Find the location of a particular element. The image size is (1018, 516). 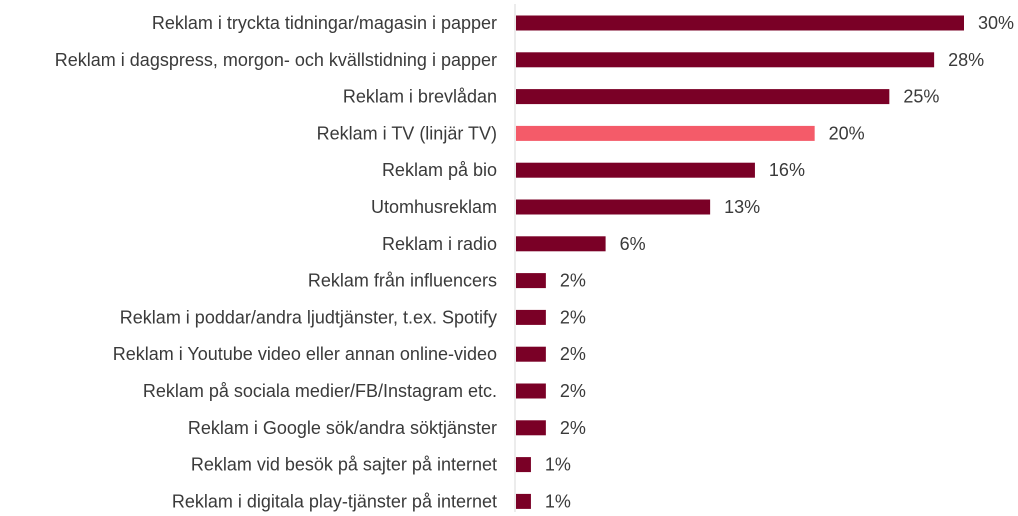

value-label-12: 1% is located at coordinates (558, 465).